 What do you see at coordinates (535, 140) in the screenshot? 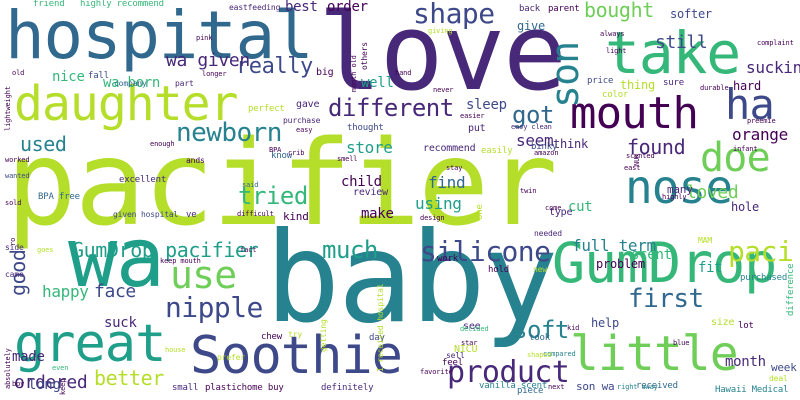
I see `word-cloud-word: seem` at bounding box center [535, 140].